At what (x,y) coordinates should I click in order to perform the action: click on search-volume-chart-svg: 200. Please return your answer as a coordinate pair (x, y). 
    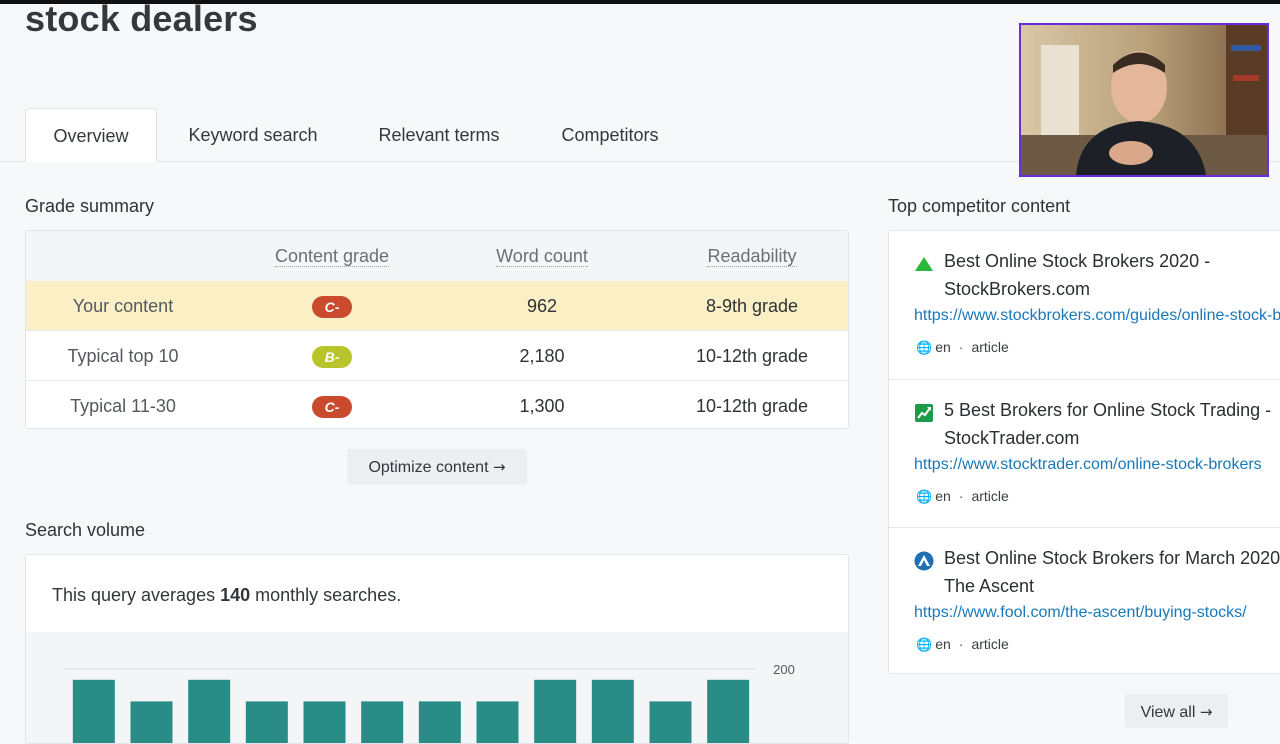
    Looking at the image, I should click on (429, 703).